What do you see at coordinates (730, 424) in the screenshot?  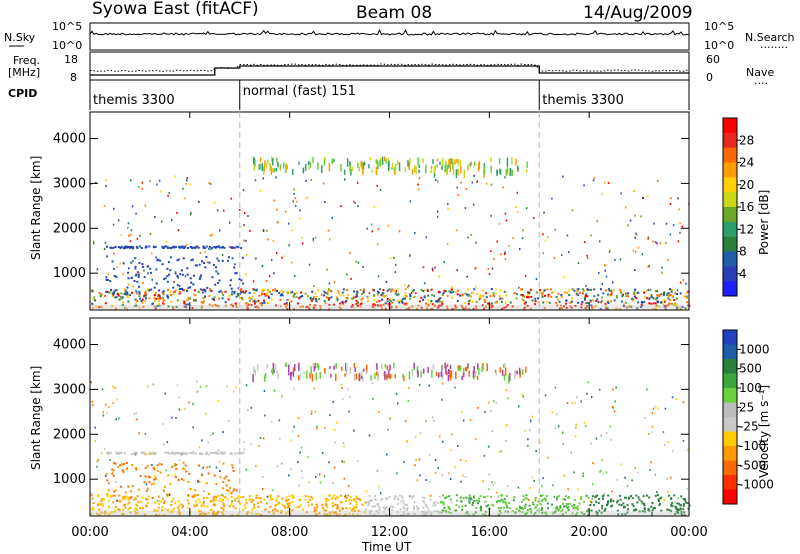 I see `colorbar-cell` at bounding box center [730, 424].